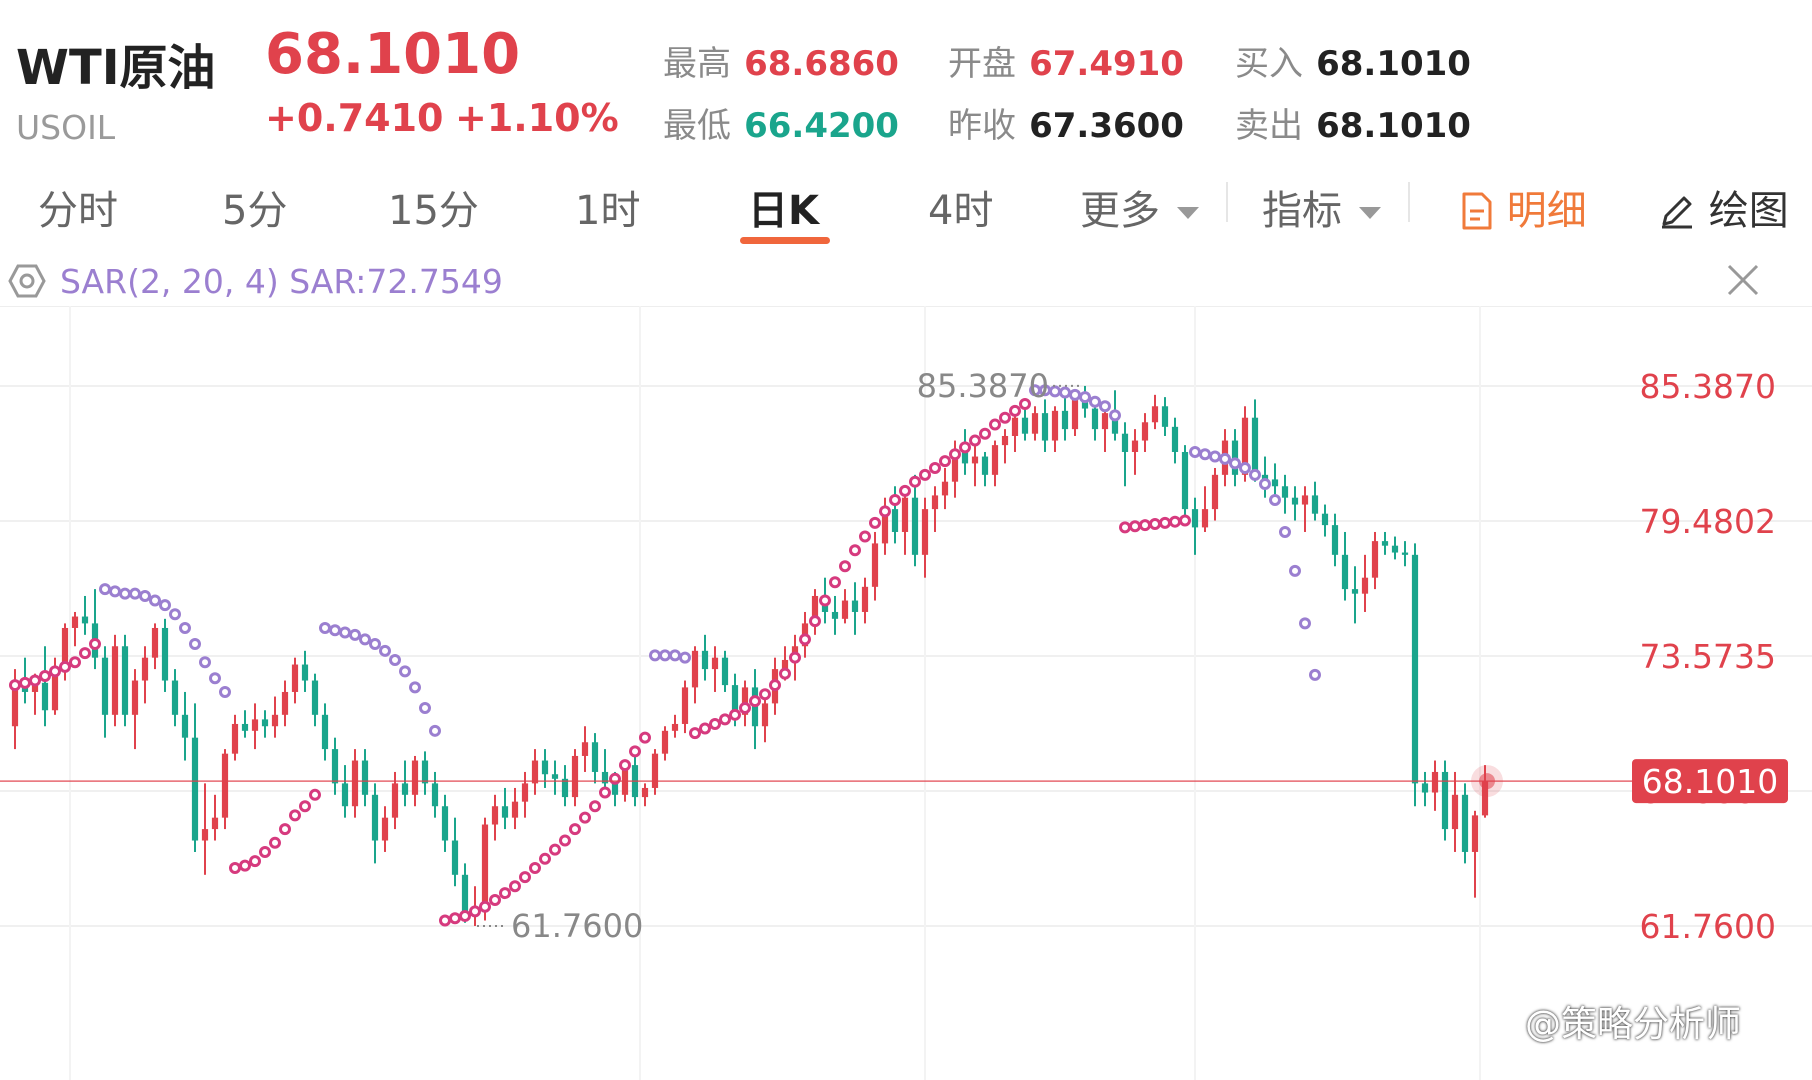 This screenshot has height=1080, width=1812. Describe the element at coordinates (1321, 207) in the screenshot. I see `indicator-dropdown: 指标` at that location.